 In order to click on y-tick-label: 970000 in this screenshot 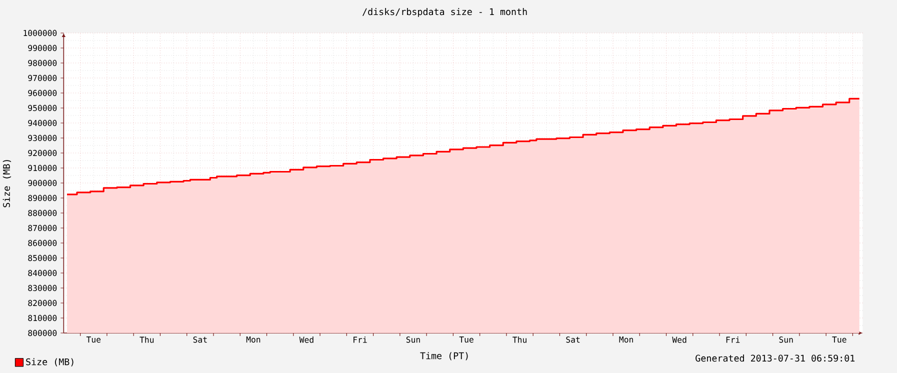, I will do `click(42, 78)`.